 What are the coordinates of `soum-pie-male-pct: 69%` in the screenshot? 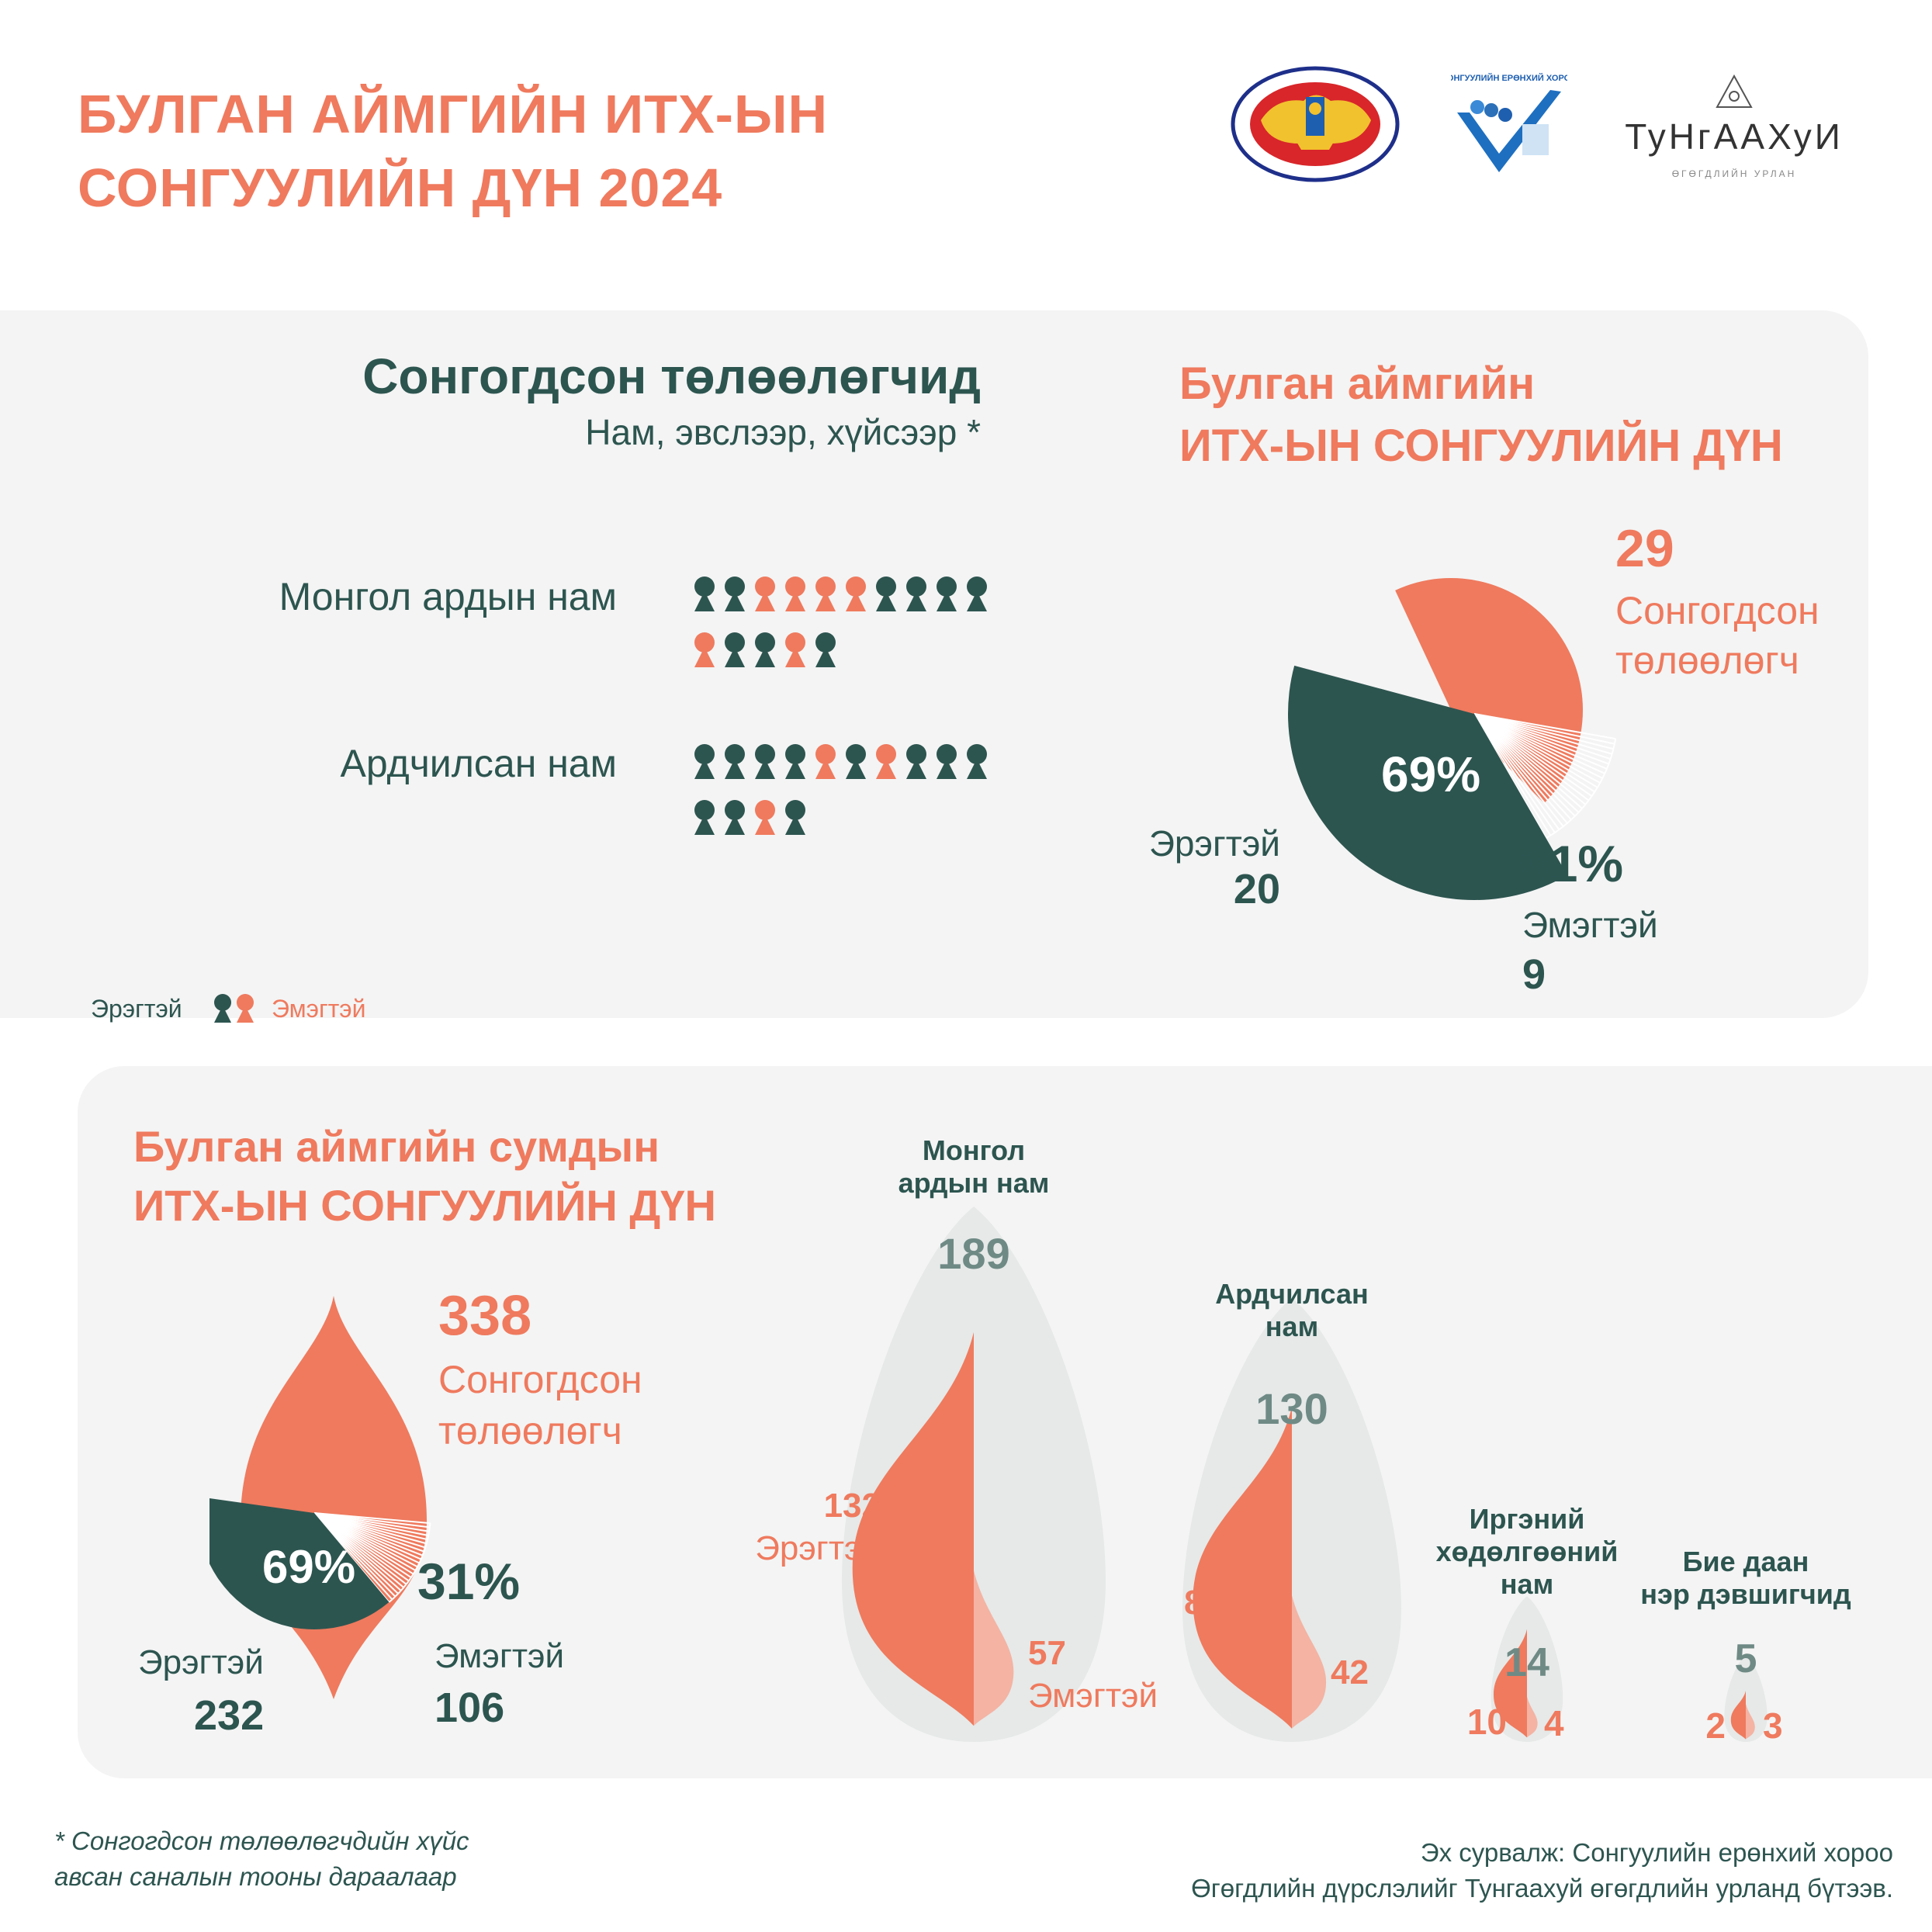 It's located at (308, 1567).